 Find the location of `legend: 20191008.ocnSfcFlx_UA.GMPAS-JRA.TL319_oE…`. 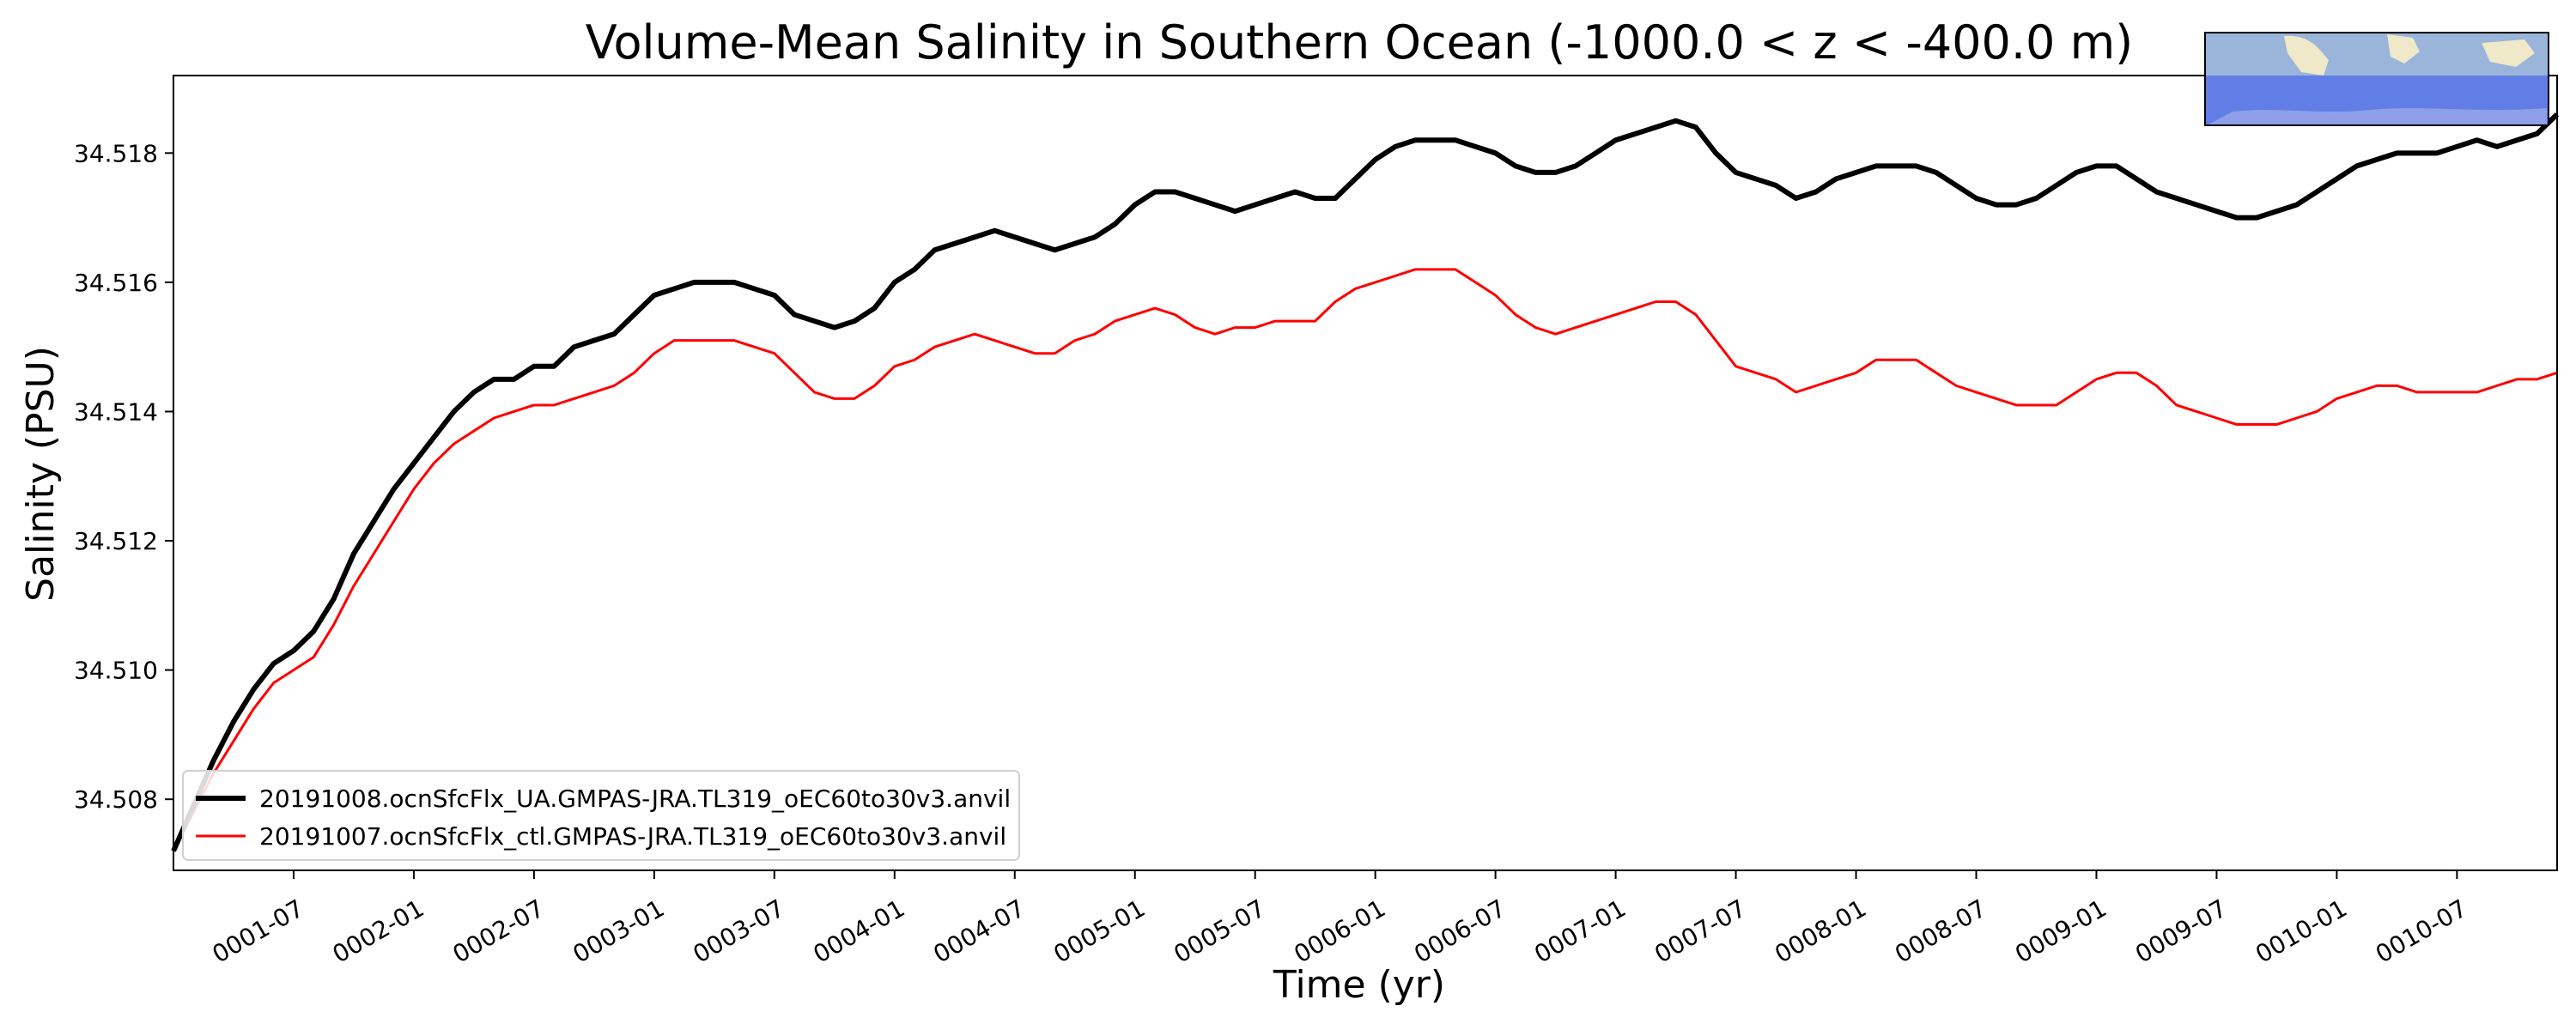

legend: 20191008.ocnSfcFlx_UA.GMPAS-JRA.TL319_oE… is located at coordinates (601, 815).